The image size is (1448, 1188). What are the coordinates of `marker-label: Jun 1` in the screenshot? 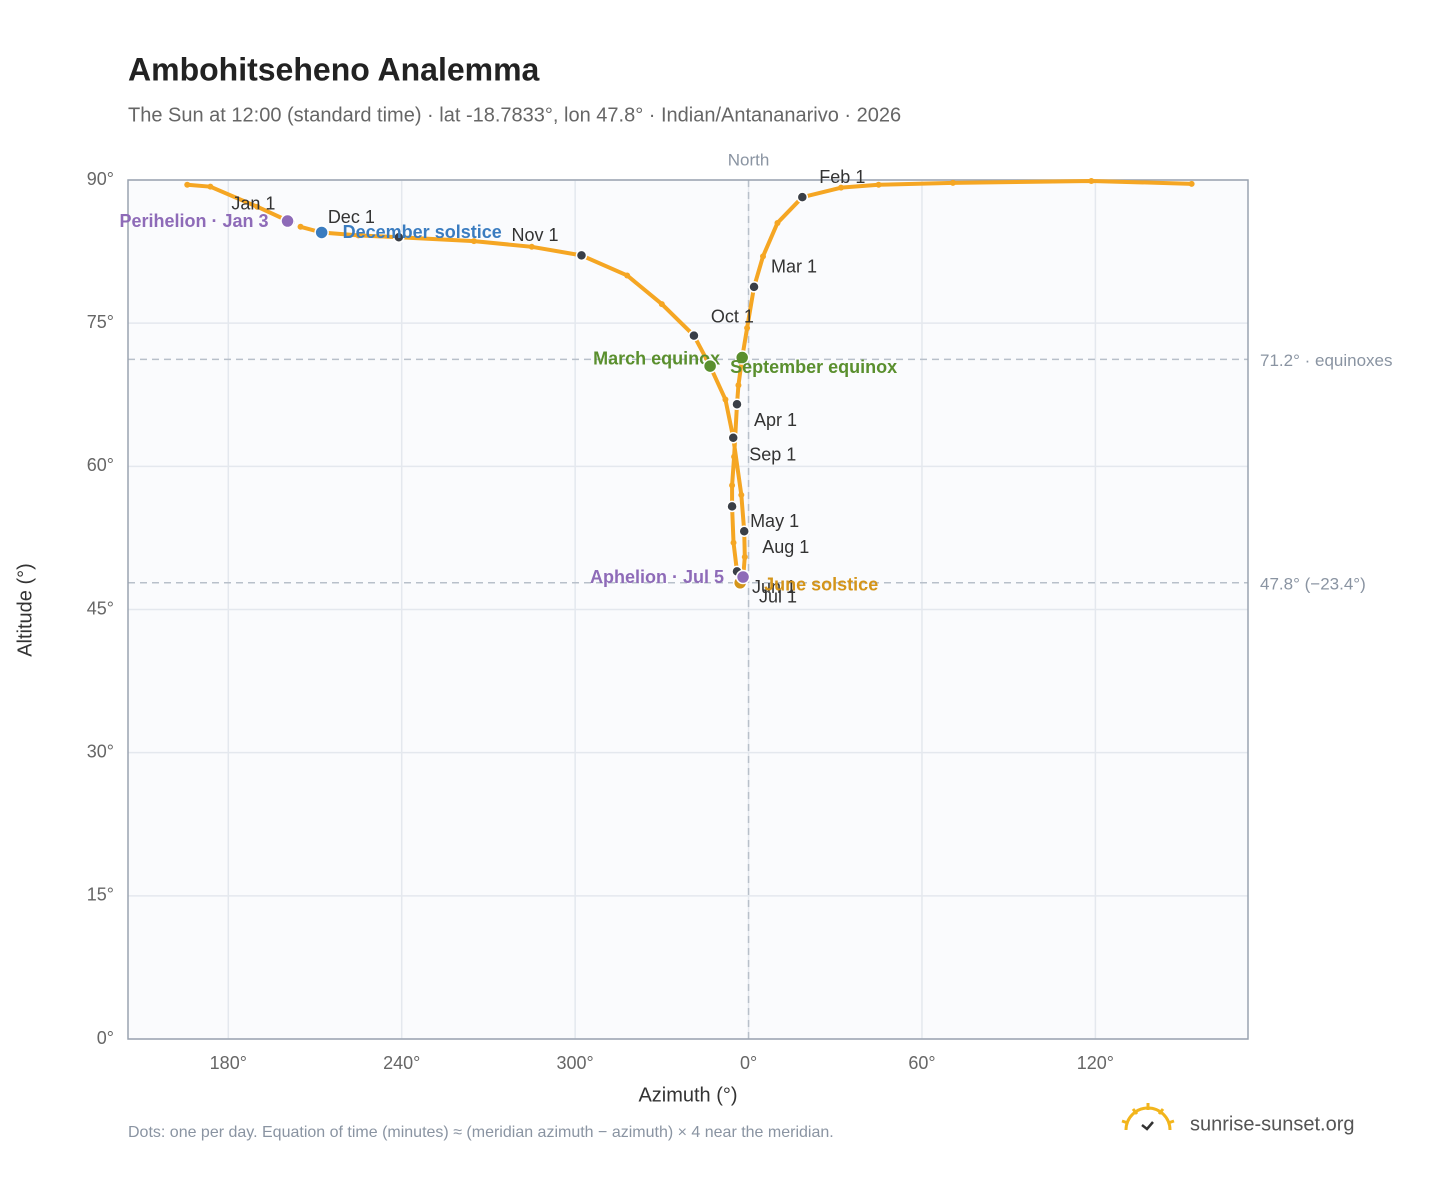 It's located at (774, 587).